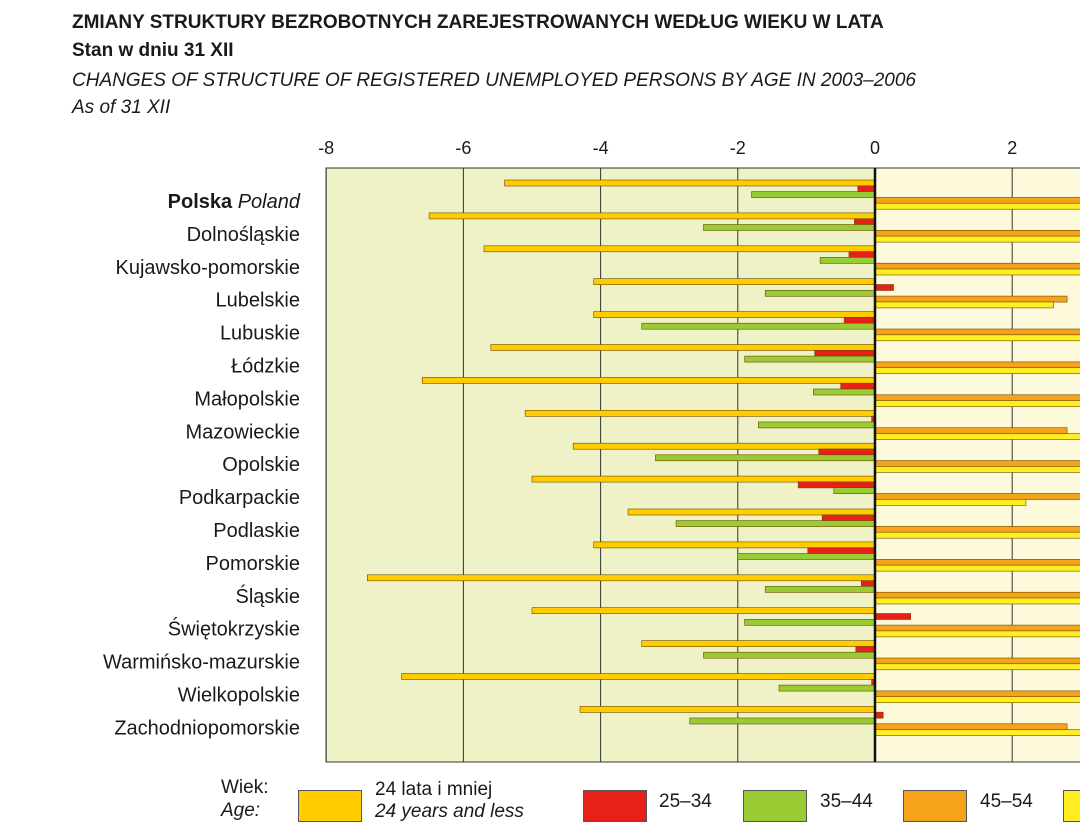 The height and width of the screenshot is (823, 1080). Describe the element at coordinates (1071, 806) in the screenshot. I see `legend-swatch-55-plus` at that location.